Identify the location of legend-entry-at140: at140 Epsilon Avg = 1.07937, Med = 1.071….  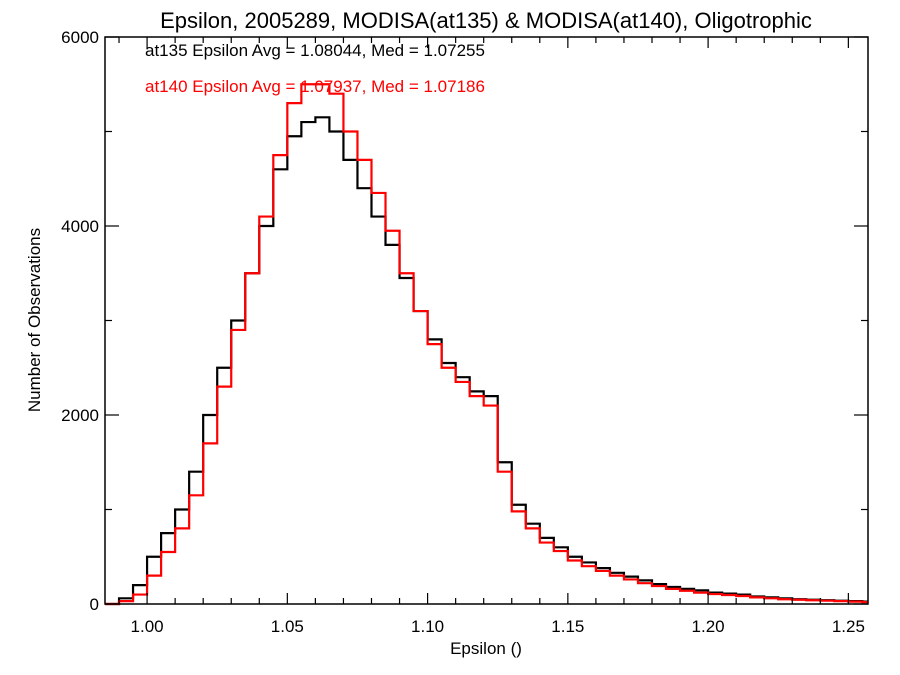
(315, 86).